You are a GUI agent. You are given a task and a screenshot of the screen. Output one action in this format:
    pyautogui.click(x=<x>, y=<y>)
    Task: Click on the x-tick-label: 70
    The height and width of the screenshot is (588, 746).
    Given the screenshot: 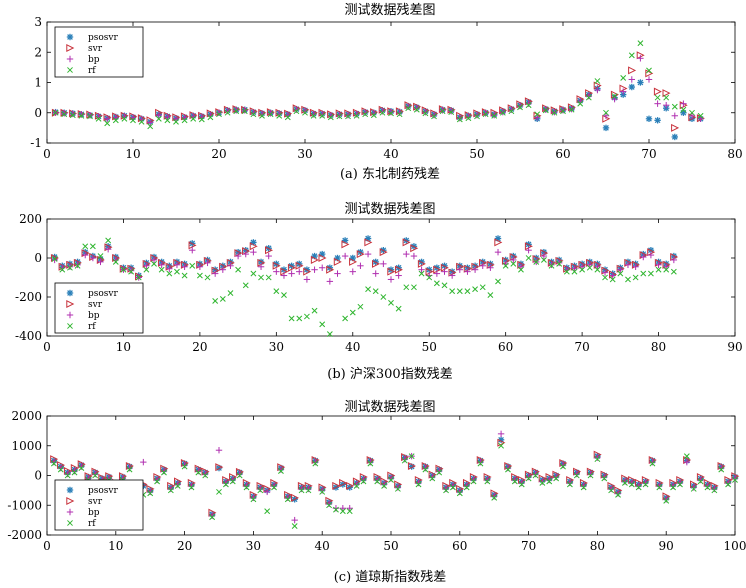 What is the action you would take?
    pyautogui.click(x=528, y=546)
    